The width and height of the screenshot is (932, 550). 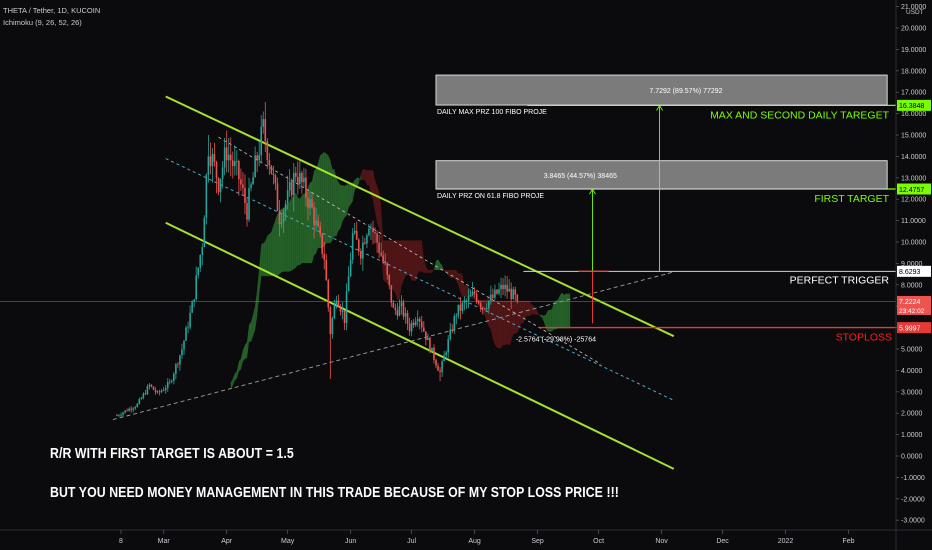 I want to click on measure-down-text: -2.5764 (-29.98%) -25764, so click(x=556, y=340).